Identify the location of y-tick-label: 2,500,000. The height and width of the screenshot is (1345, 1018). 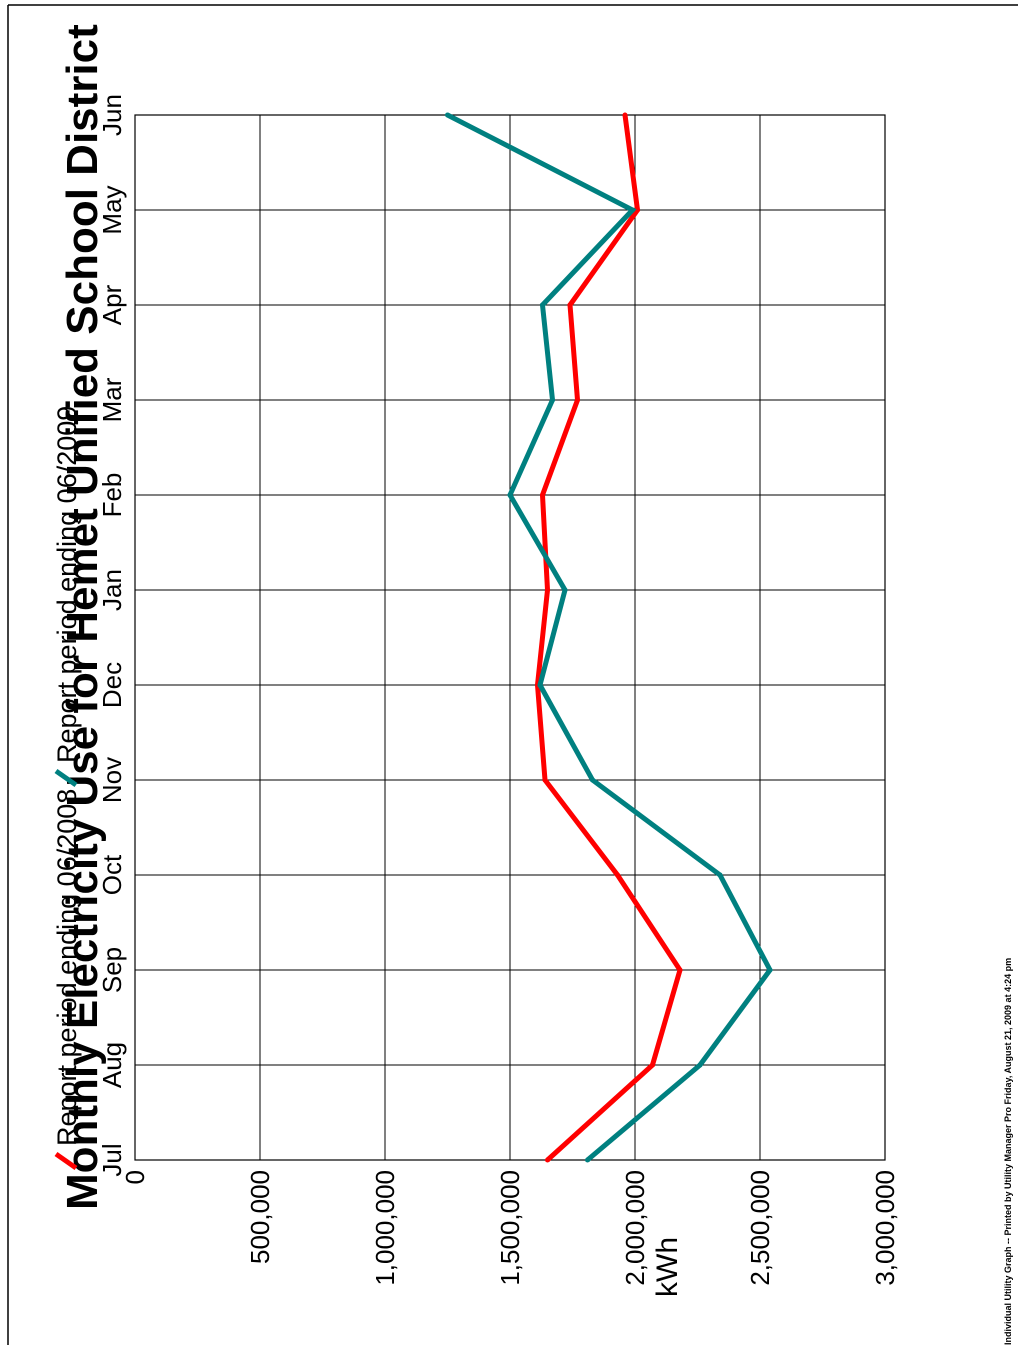
(760, 1228).